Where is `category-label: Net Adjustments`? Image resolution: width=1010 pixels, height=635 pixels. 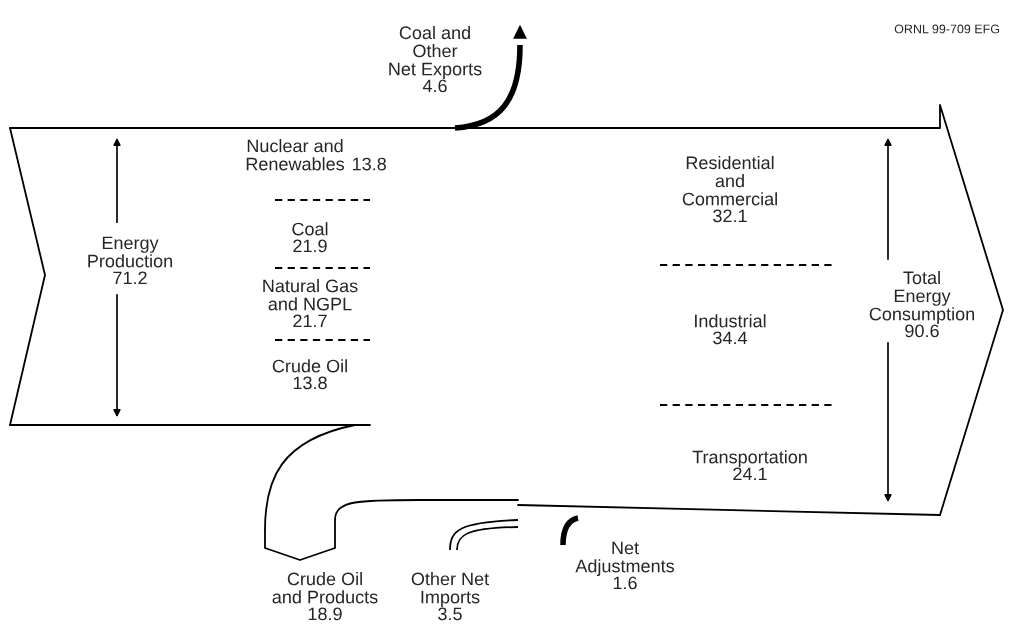
category-label: Net Adjustments is located at coordinates (625, 558).